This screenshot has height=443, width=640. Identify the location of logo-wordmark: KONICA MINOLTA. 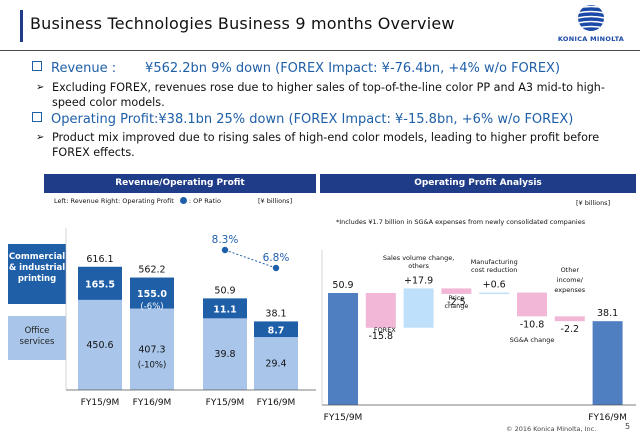
(591, 39).